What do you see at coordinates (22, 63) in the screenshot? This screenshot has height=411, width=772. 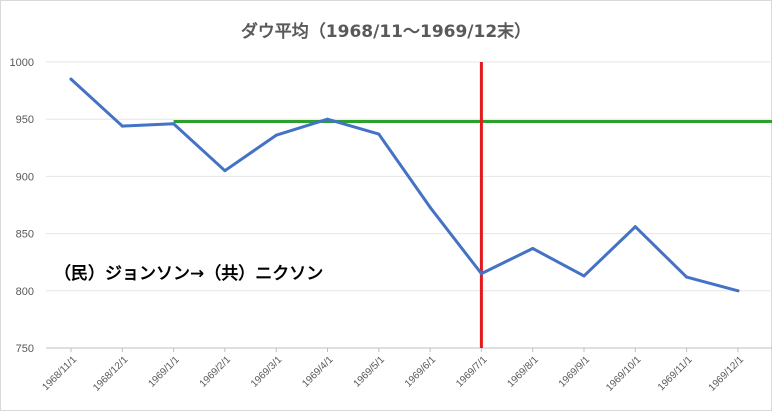 I see `y-tick-label: 1000` at bounding box center [22, 63].